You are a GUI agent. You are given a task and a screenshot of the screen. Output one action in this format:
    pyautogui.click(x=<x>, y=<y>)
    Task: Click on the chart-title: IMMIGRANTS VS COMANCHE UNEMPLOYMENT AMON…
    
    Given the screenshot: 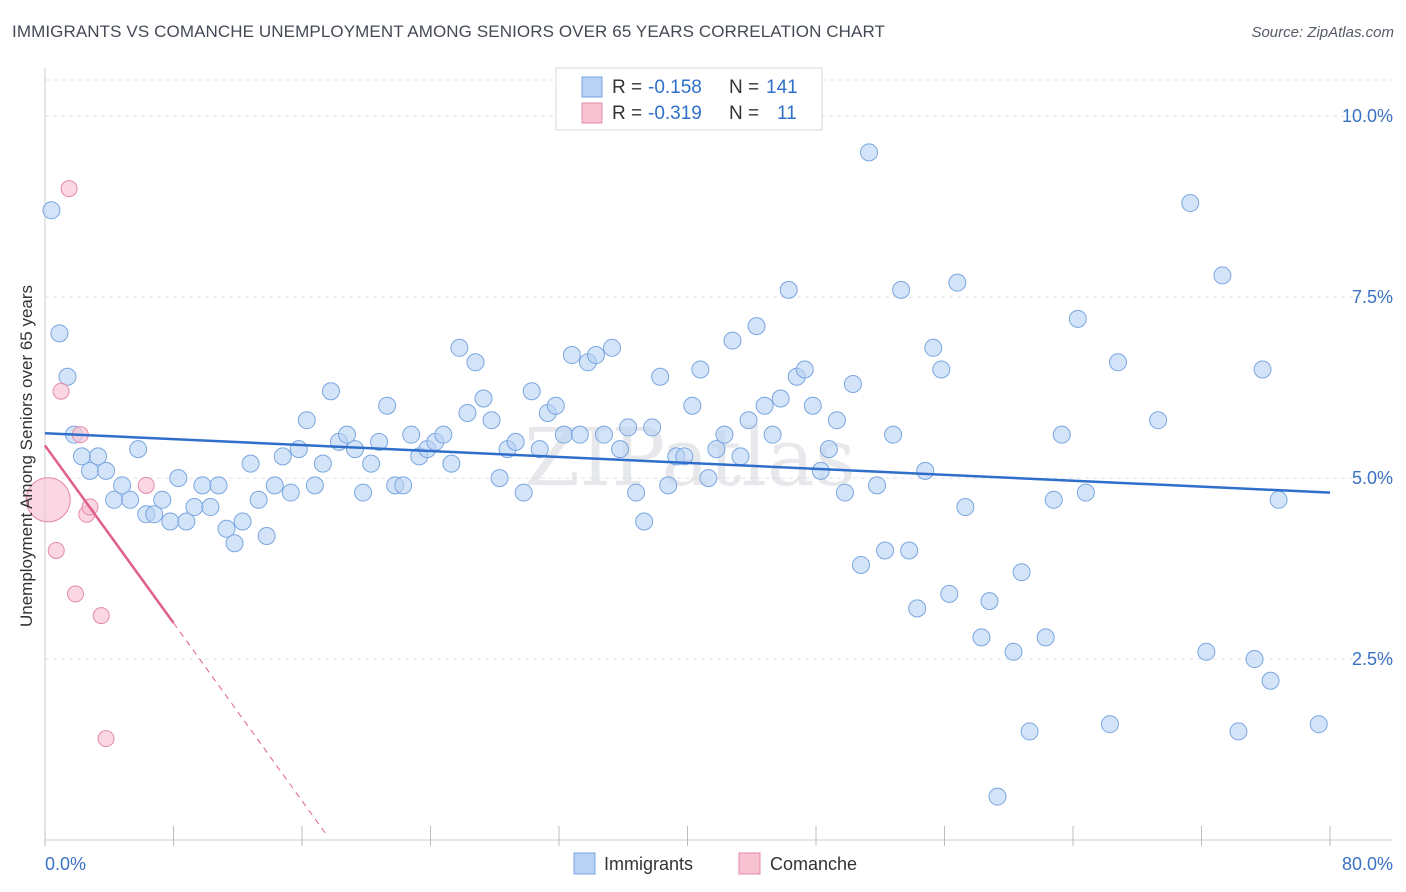 What is the action you would take?
    pyautogui.click(x=449, y=31)
    